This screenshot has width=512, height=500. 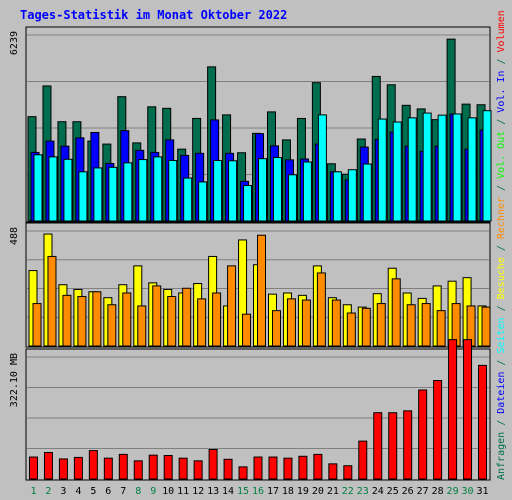 I want to click on x-tick-label-day-31: 31, so click(x=482, y=491).